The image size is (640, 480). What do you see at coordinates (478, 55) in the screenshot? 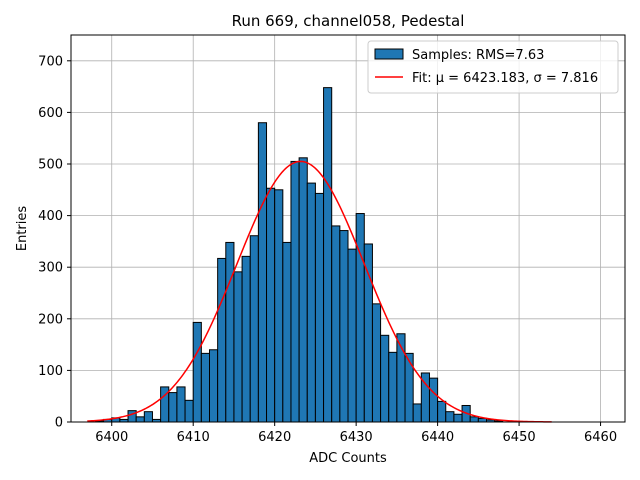
I see `legend-label-samples: Samples: RMS=7.63` at bounding box center [478, 55].